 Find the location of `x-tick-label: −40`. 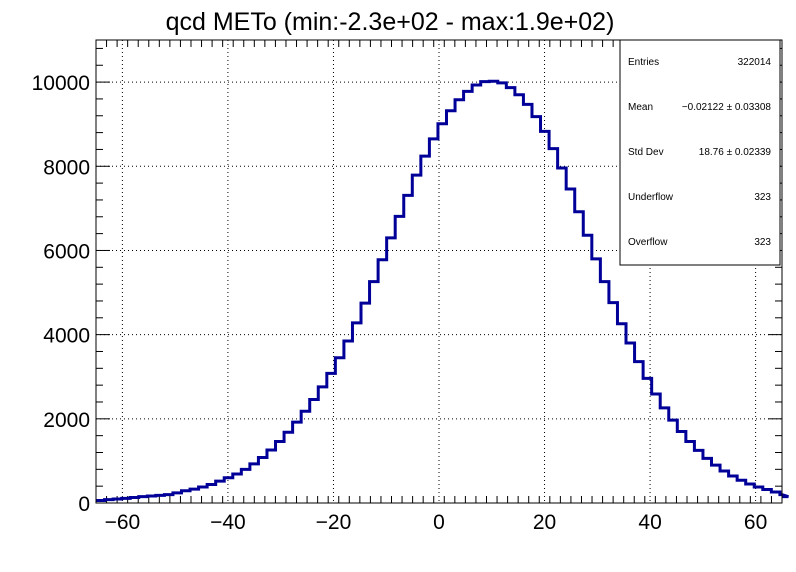

x-tick-label: −40 is located at coordinates (228, 522).